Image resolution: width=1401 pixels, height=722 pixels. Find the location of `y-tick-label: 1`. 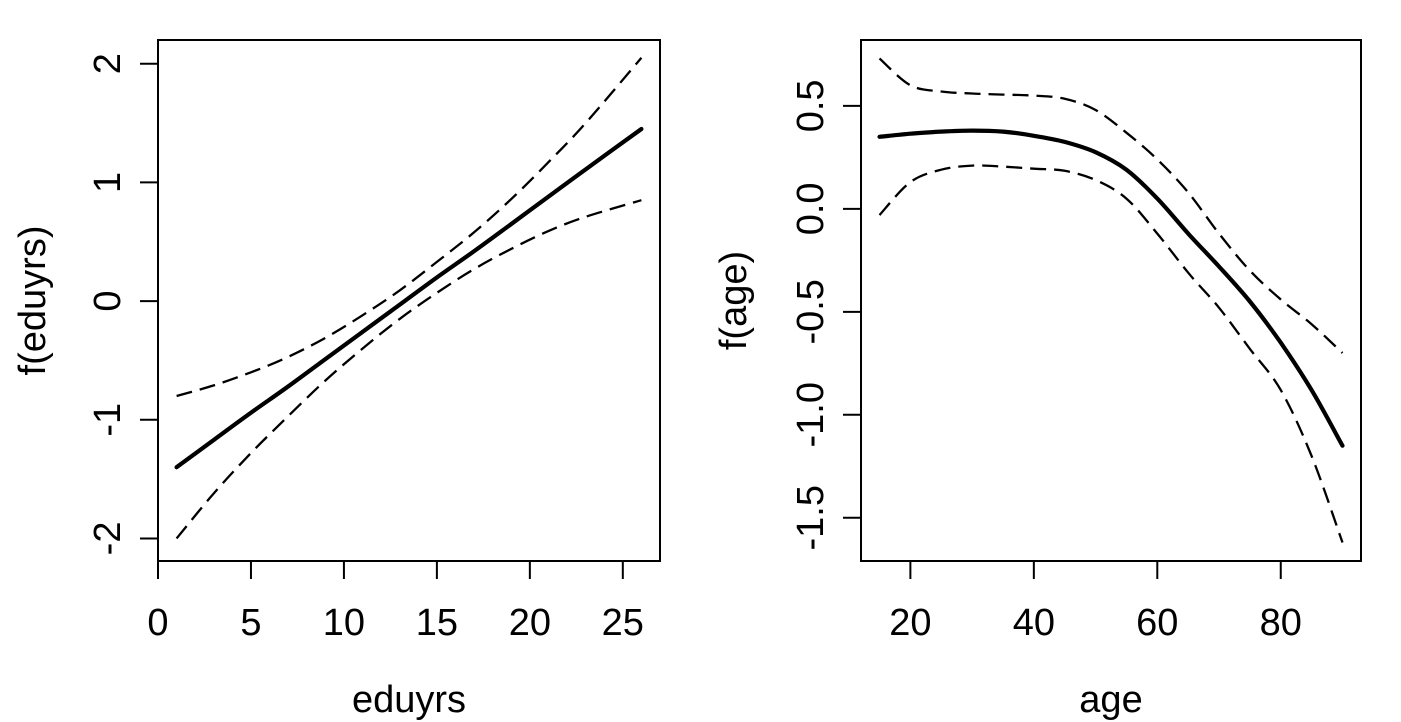

y-tick-label: 1 is located at coordinates (108, 182).